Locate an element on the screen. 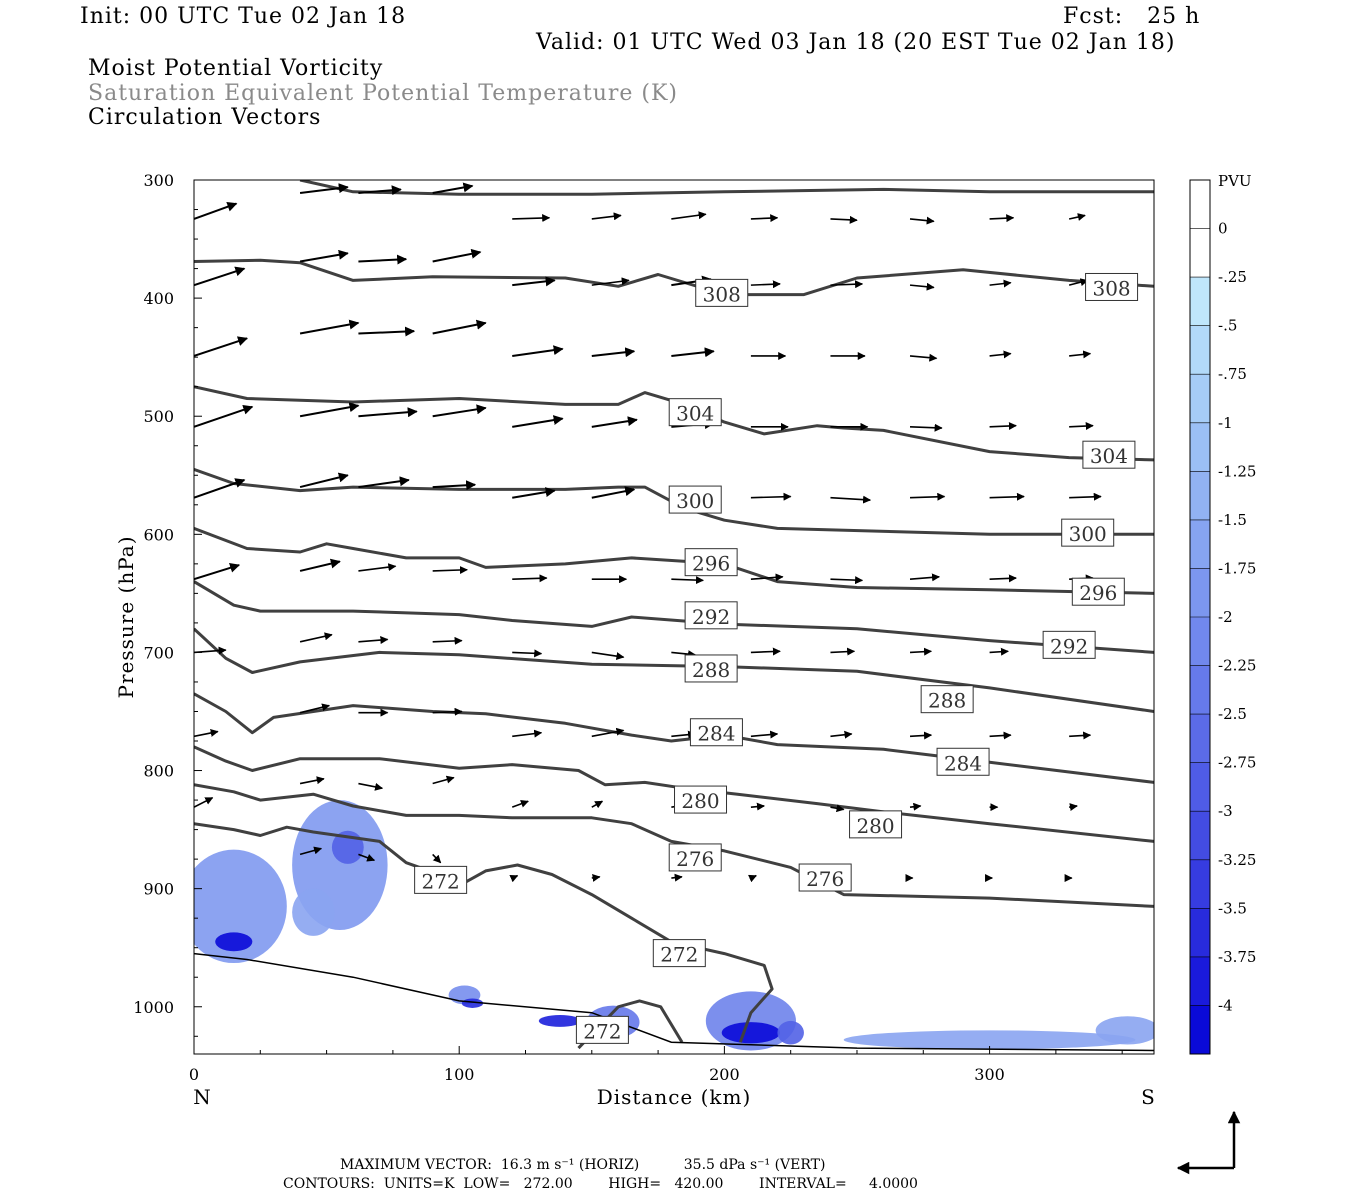 The width and height of the screenshot is (1350, 1200). x-left-end-label: N is located at coordinates (202, 1097).